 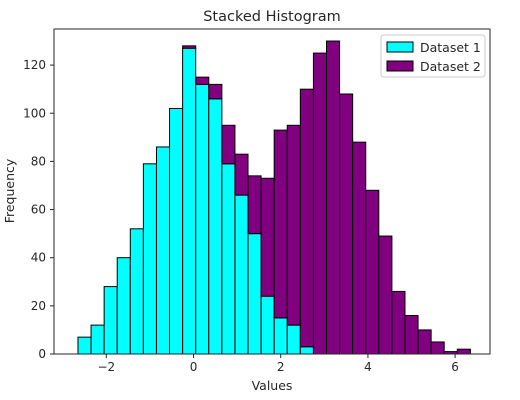 I want to click on legend-label: Dataset 1, so click(x=450, y=47).